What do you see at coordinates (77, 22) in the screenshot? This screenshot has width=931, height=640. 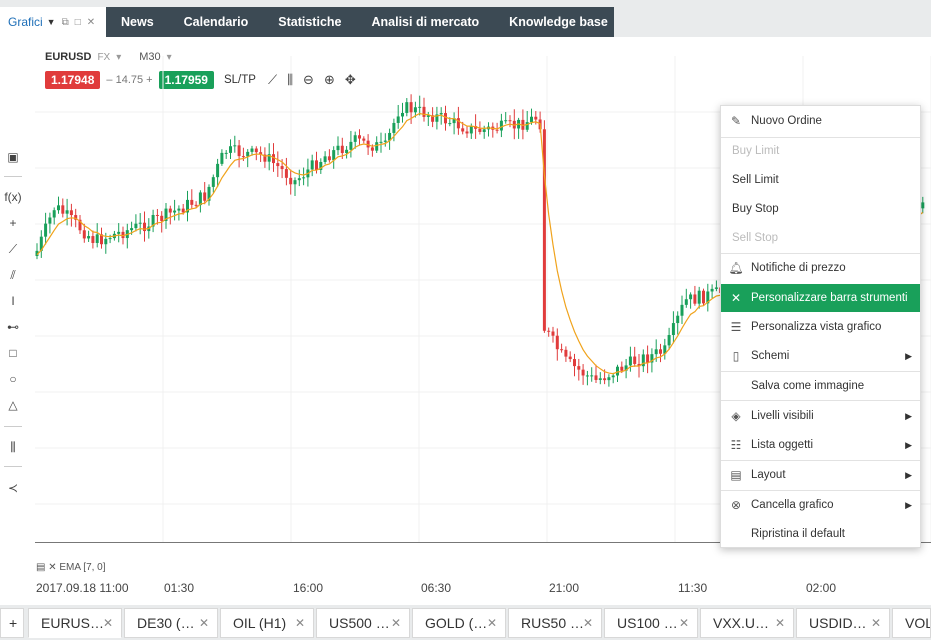 I see `maximize-icon: □` at bounding box center [77, 22].